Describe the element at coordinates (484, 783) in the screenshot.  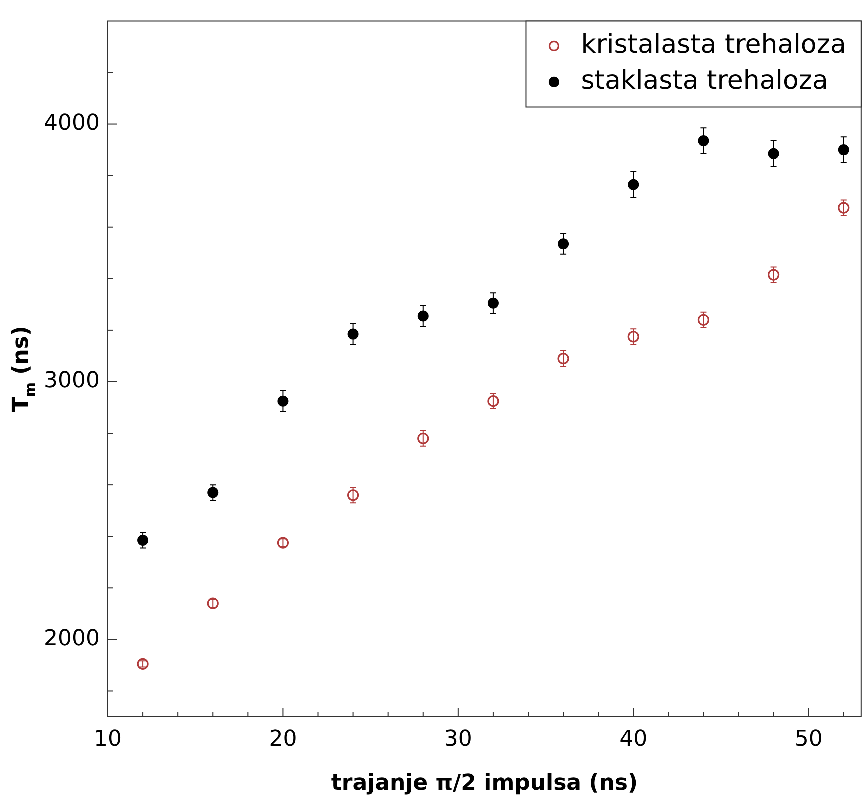
I see `x-axis-title: trajanje π/2 impulsa (ns)` at that location.